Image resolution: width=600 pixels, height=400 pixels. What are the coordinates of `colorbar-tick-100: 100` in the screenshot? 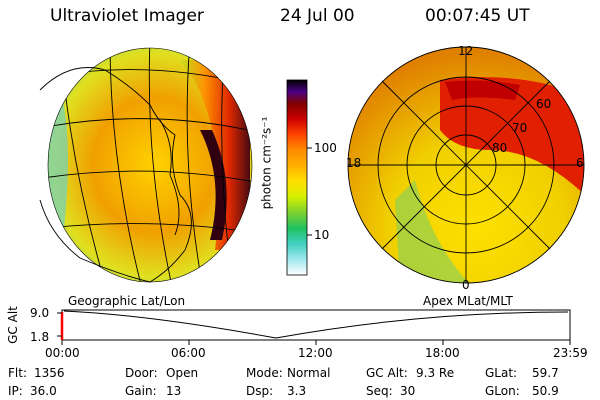 It's located at (325, 148).